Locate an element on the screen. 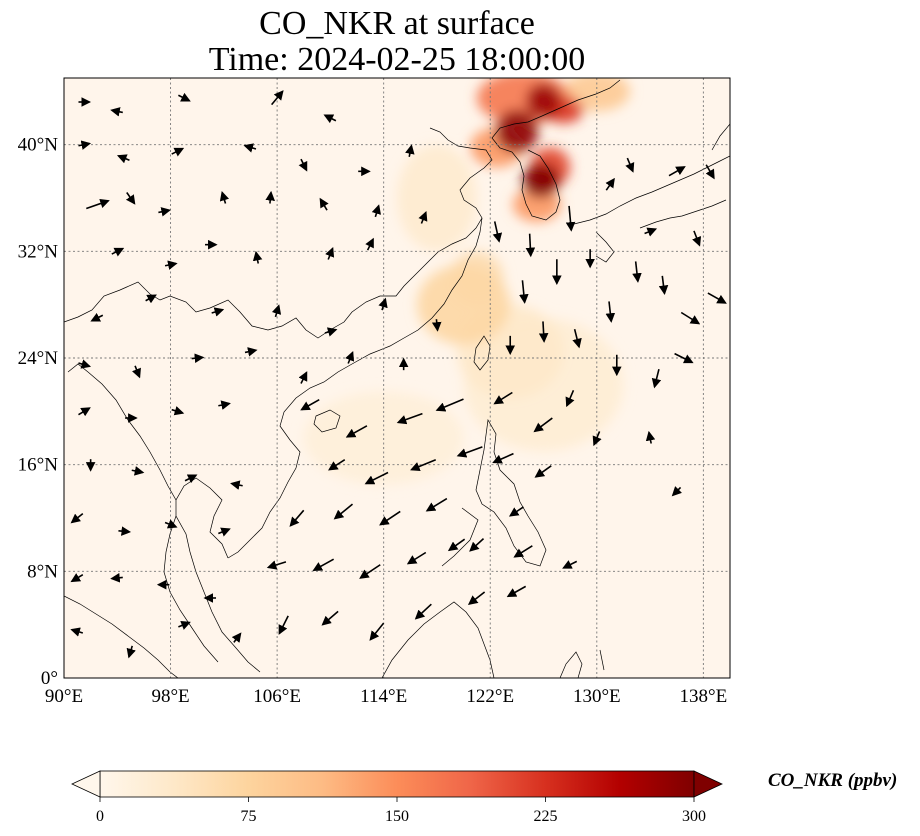 This screenshot has width=920, height=836. lon-tick-label: 90°E is located at coordinates (64, 696).